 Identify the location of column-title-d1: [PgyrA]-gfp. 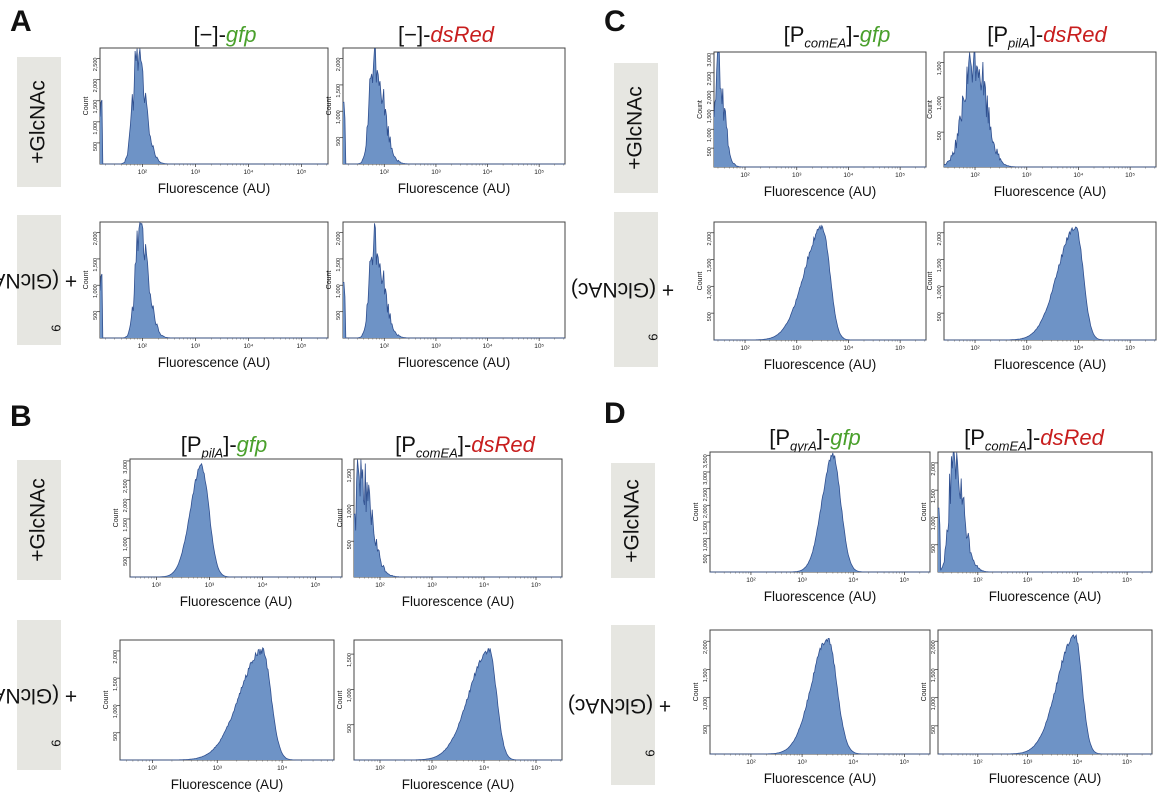
(815, 439).